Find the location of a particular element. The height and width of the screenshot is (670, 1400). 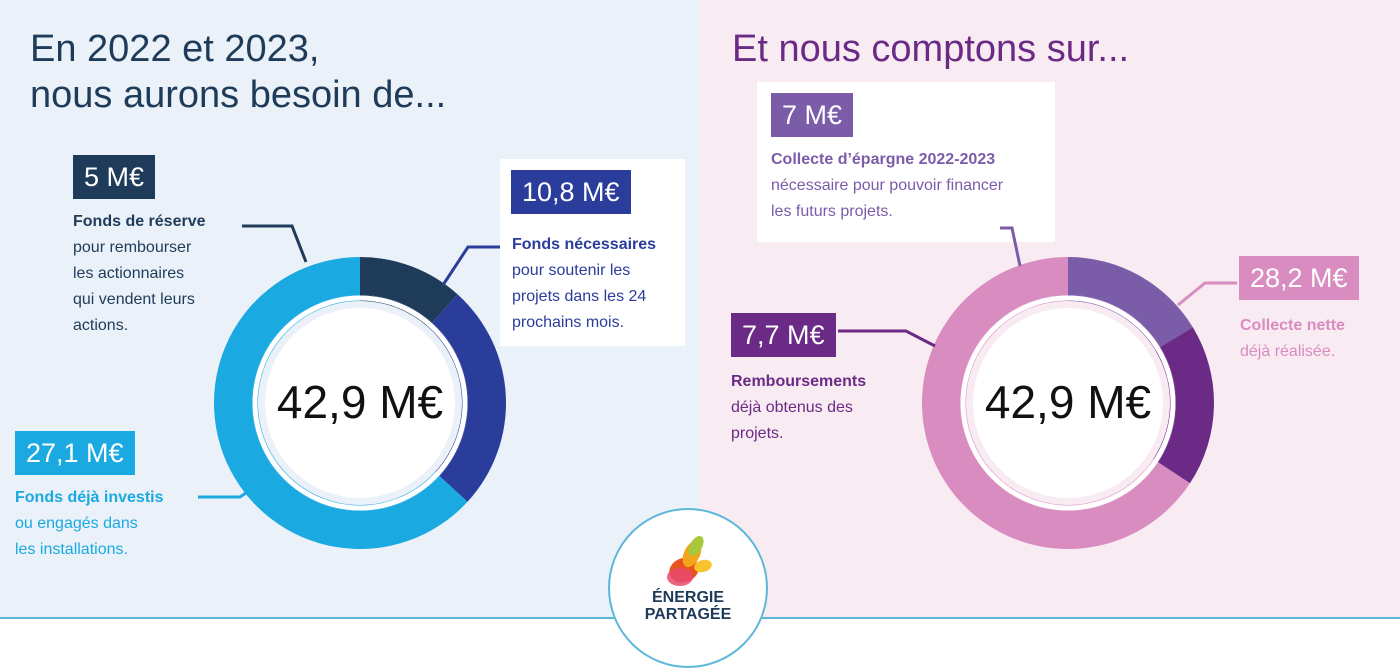

invested-label-title: Fonds déjà investis is located at coordinates (89, 497).